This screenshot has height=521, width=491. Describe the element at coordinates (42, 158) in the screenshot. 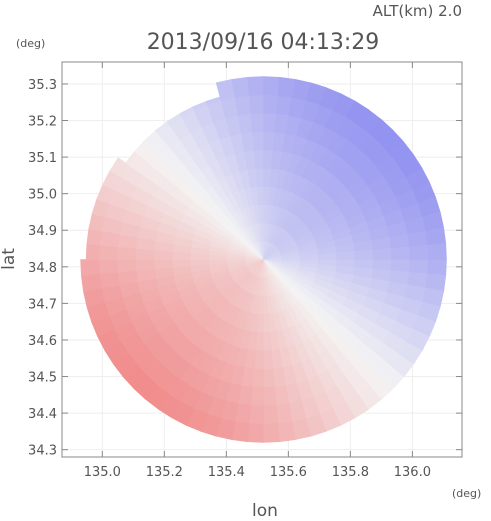

I see `y-tick-label: 35.1` at that location.